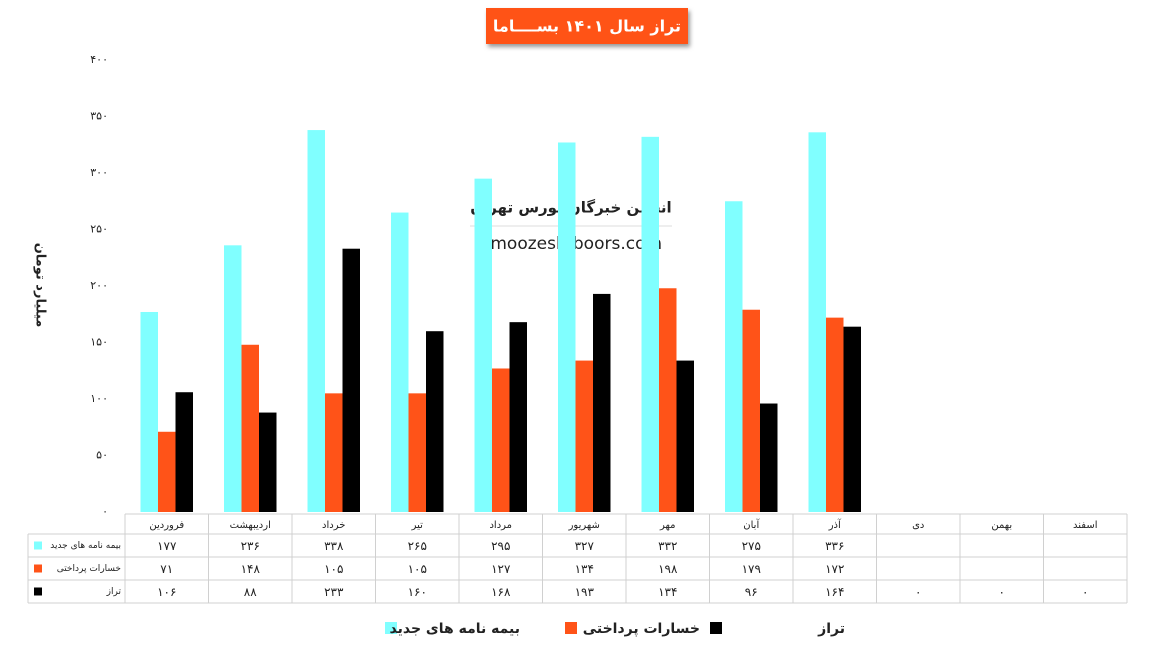 The width and height of the screenshot is (1150, 663). What do you see at coordinates (500, 546) in the screenshot?
I see `table-cell: ۲۹۵` at bounding box center [500, 546].